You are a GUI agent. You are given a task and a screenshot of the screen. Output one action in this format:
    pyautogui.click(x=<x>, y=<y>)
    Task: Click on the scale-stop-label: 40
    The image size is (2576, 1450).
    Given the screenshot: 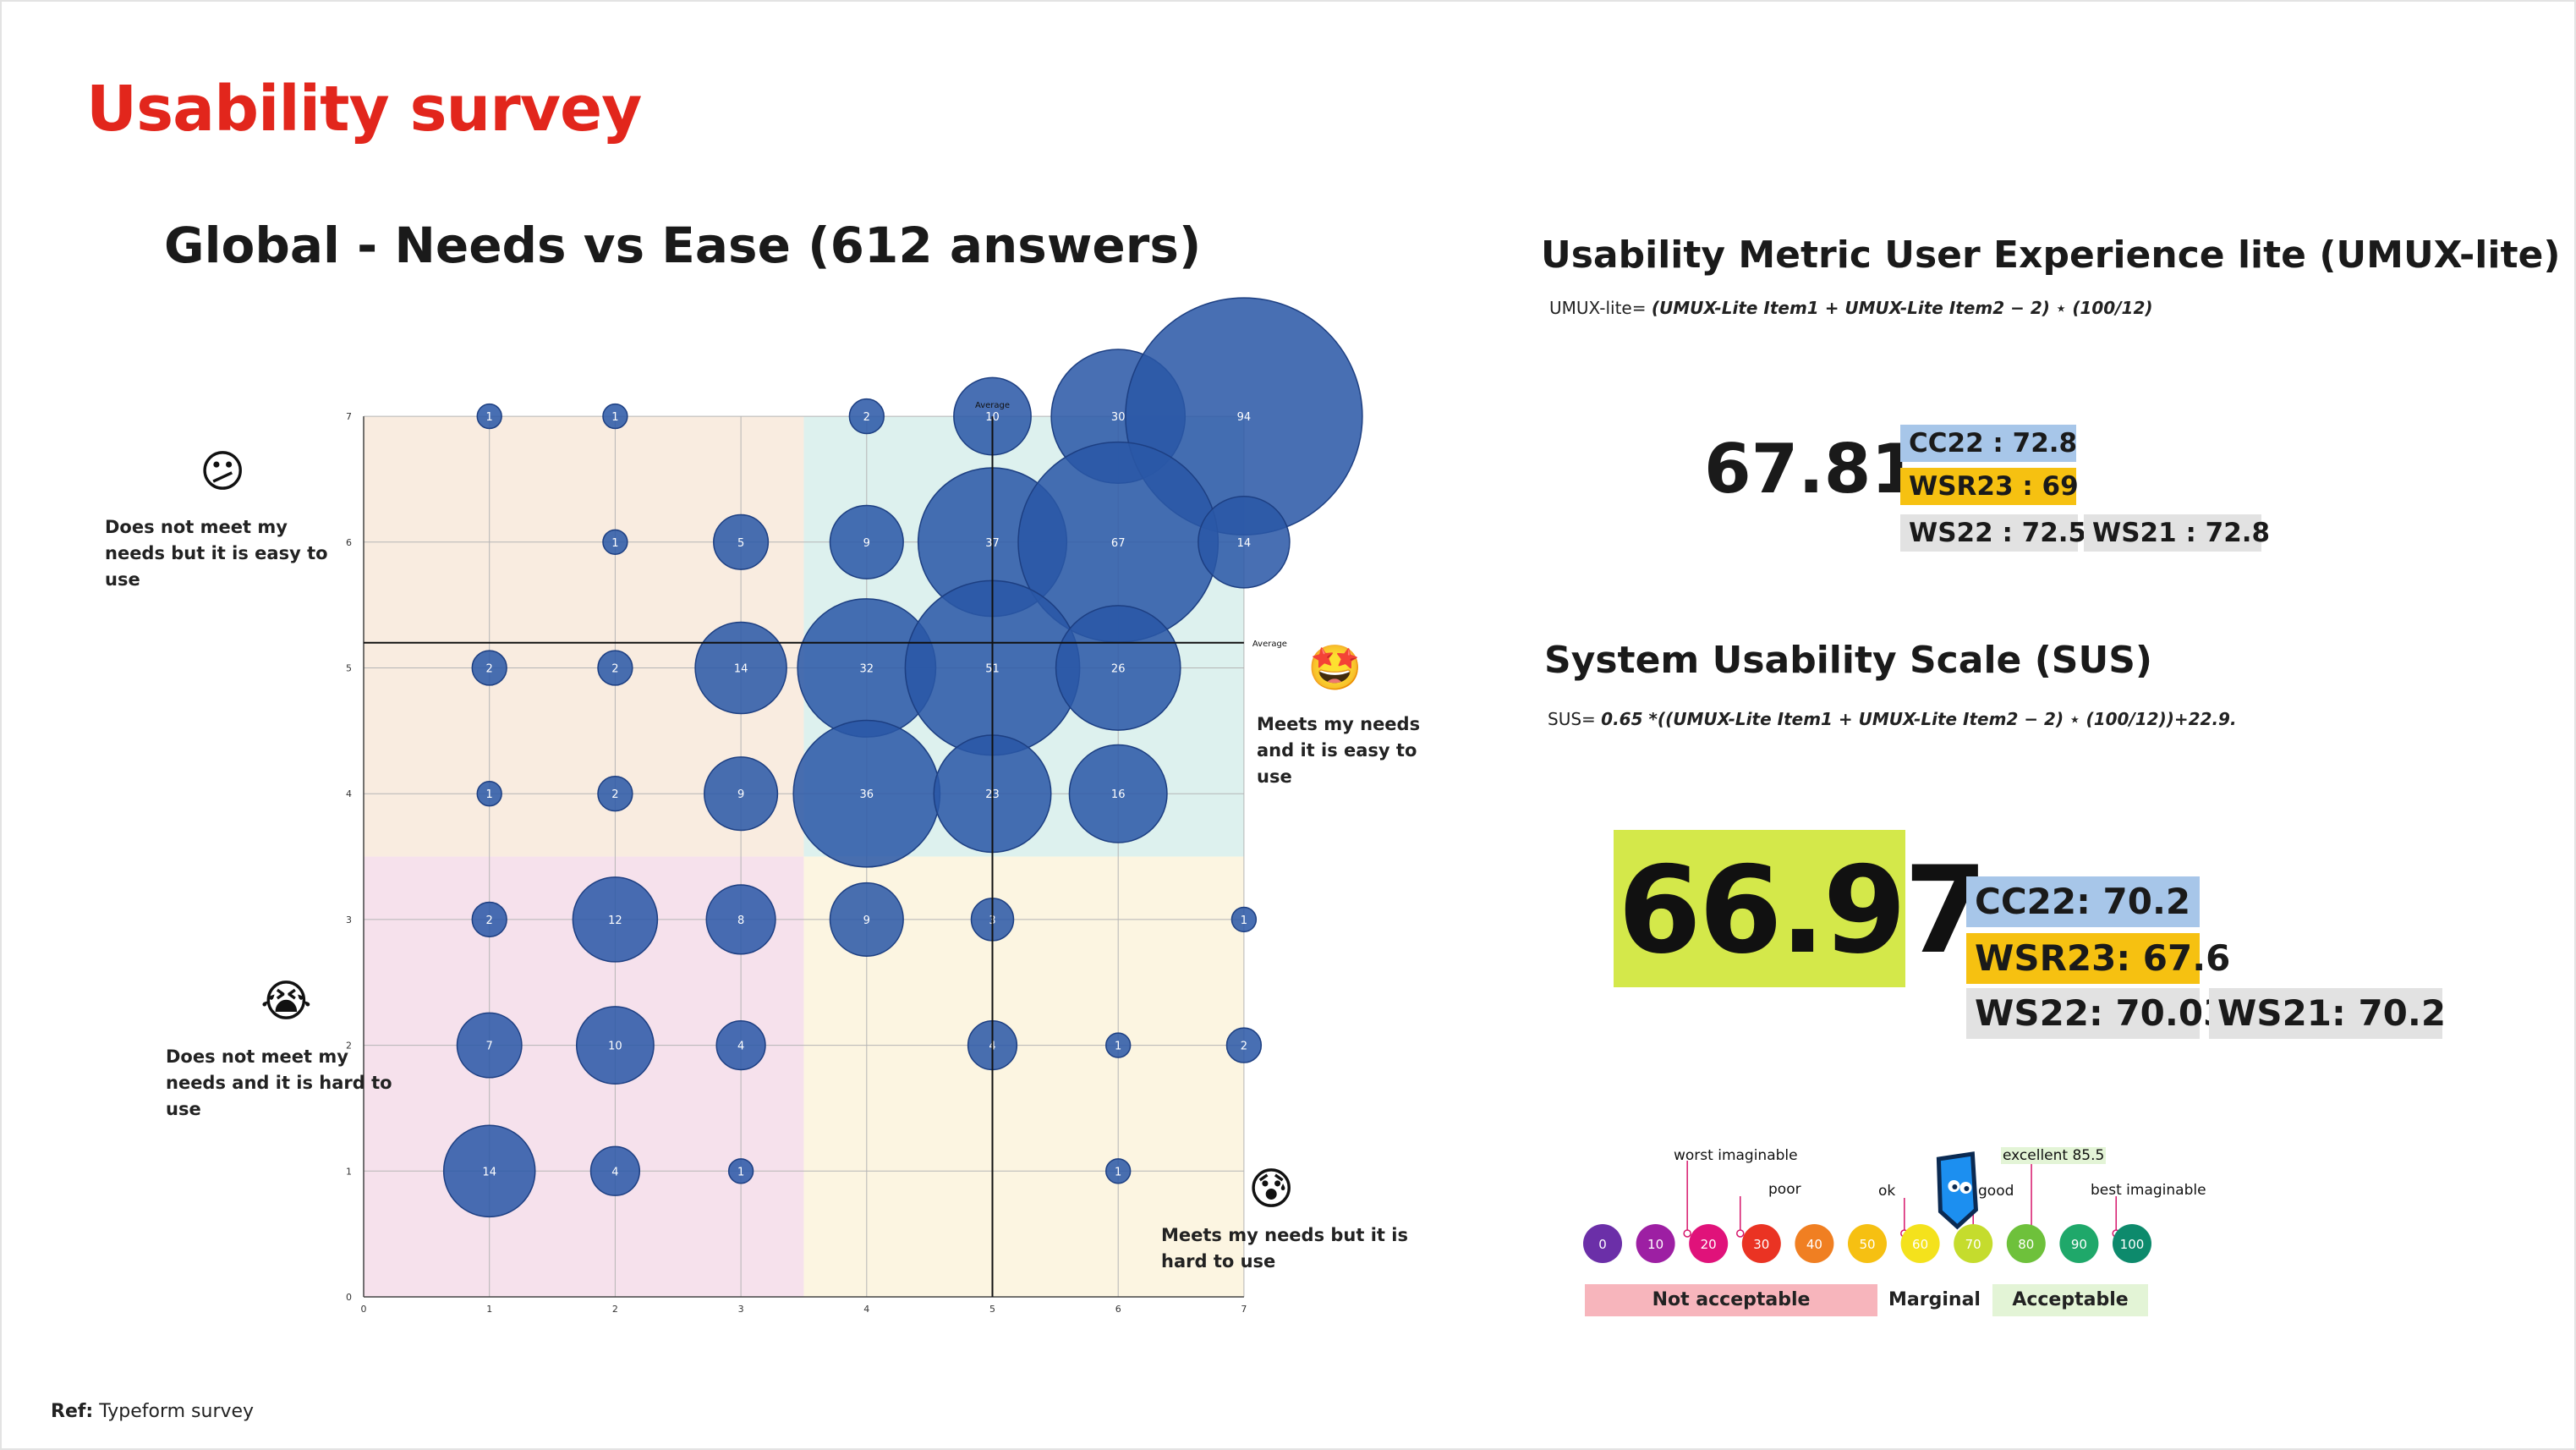 What is the action you would take?
    pyautogui.click(x=1814, y=1244)
    